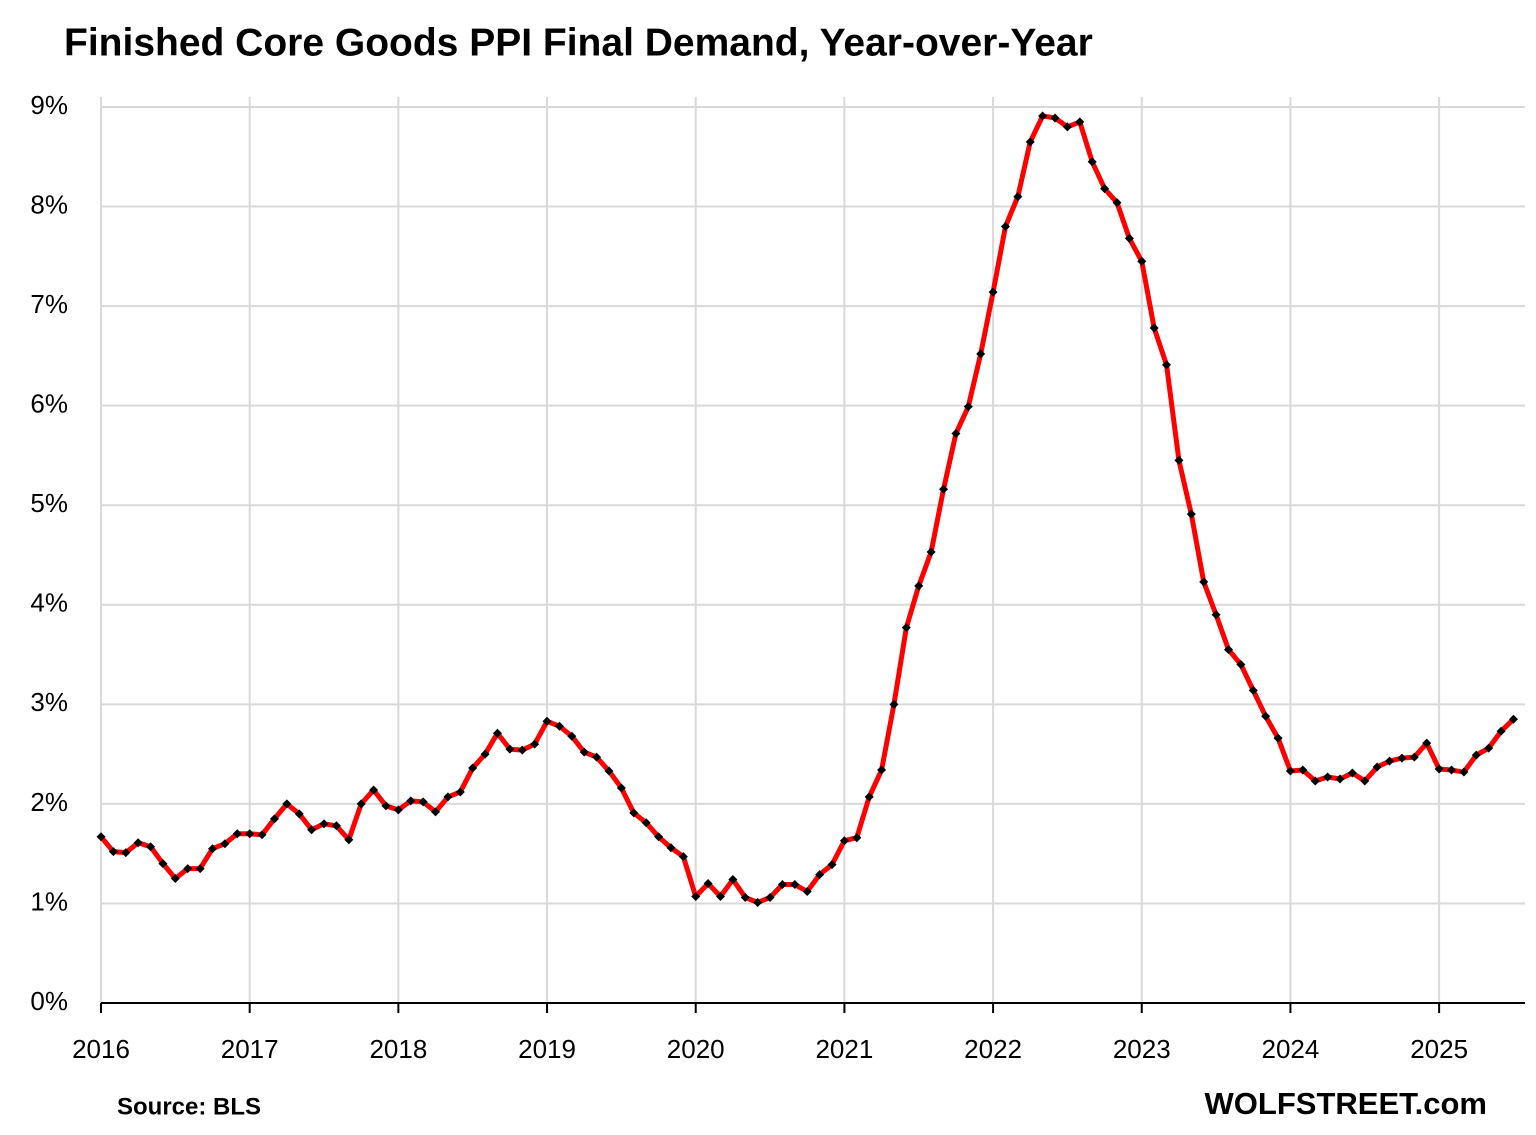 The height and width of the screenshot is (1135, 1536). What do you see at coordinates (1346, 1103) in the screenshot?
I see `credit: WOLFSTREET.com` at bounding box center [1346, 1103].